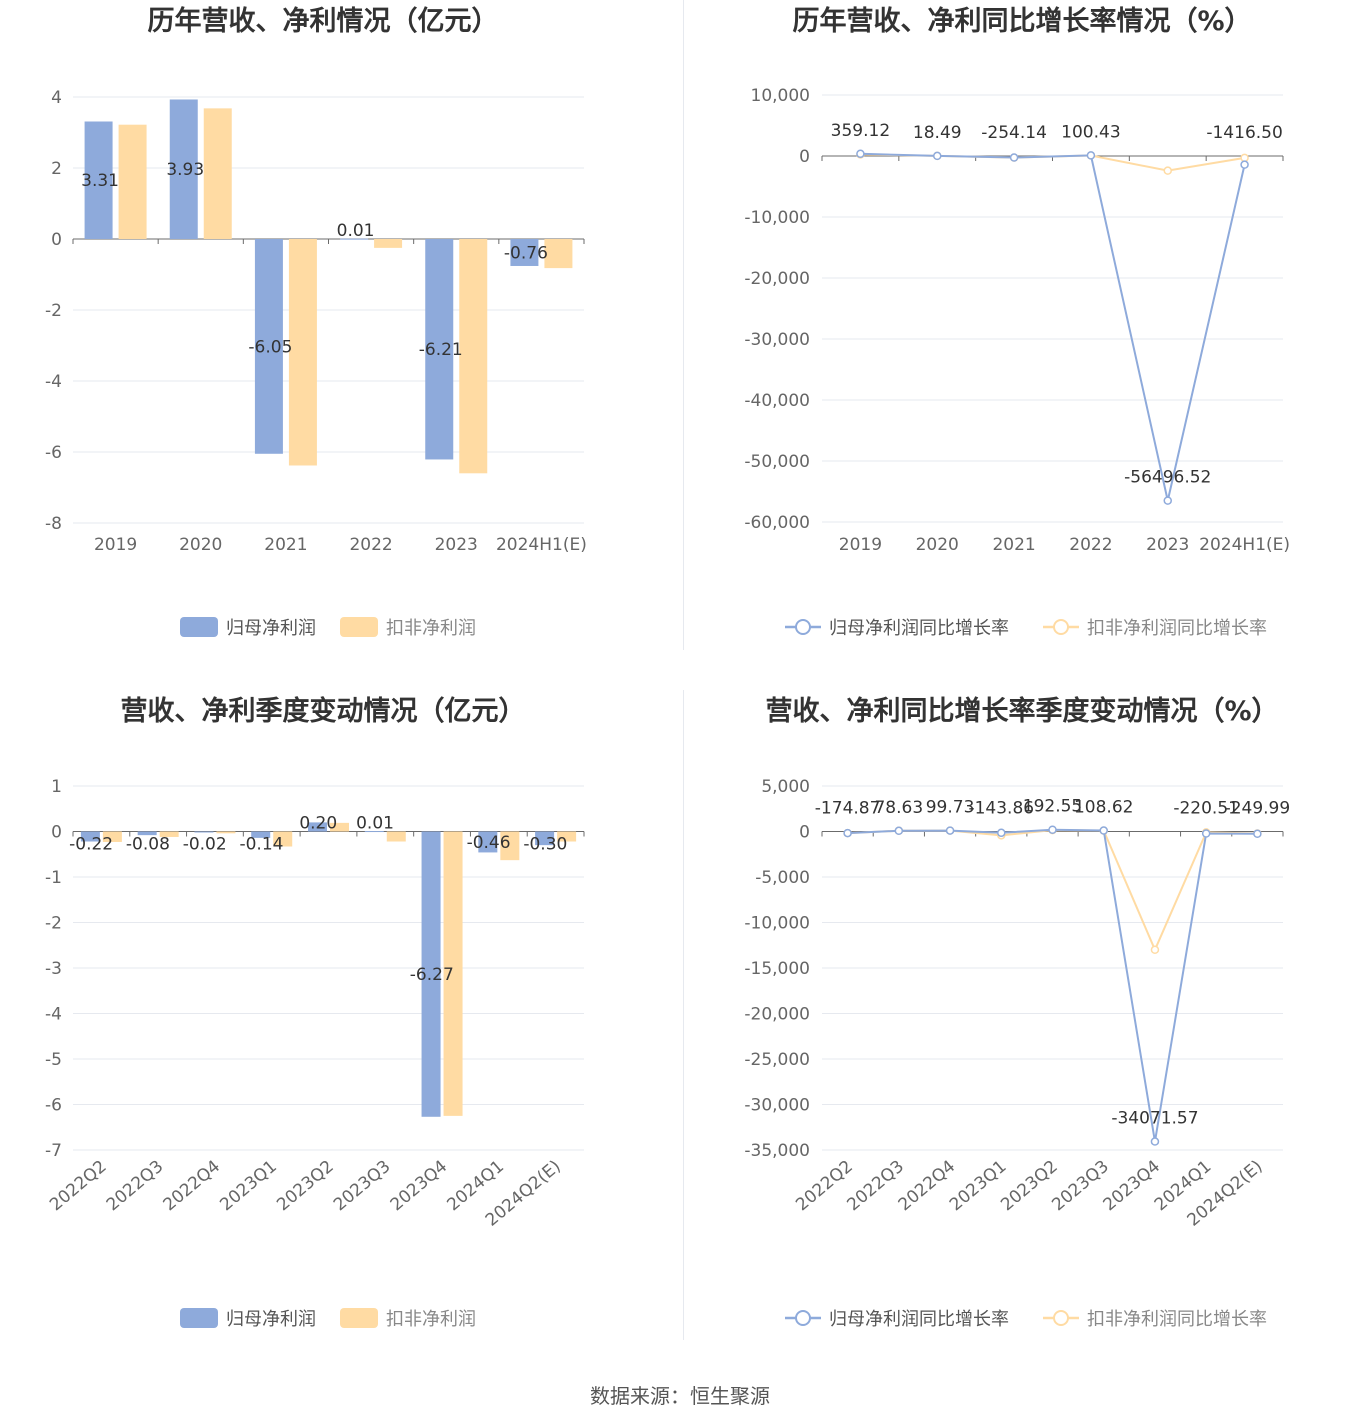 This screenshot has height=1425, width=1360. I want to click on chart-title: 营收、净利同比增长率季度变动情况（%）, so click(1021, 711).